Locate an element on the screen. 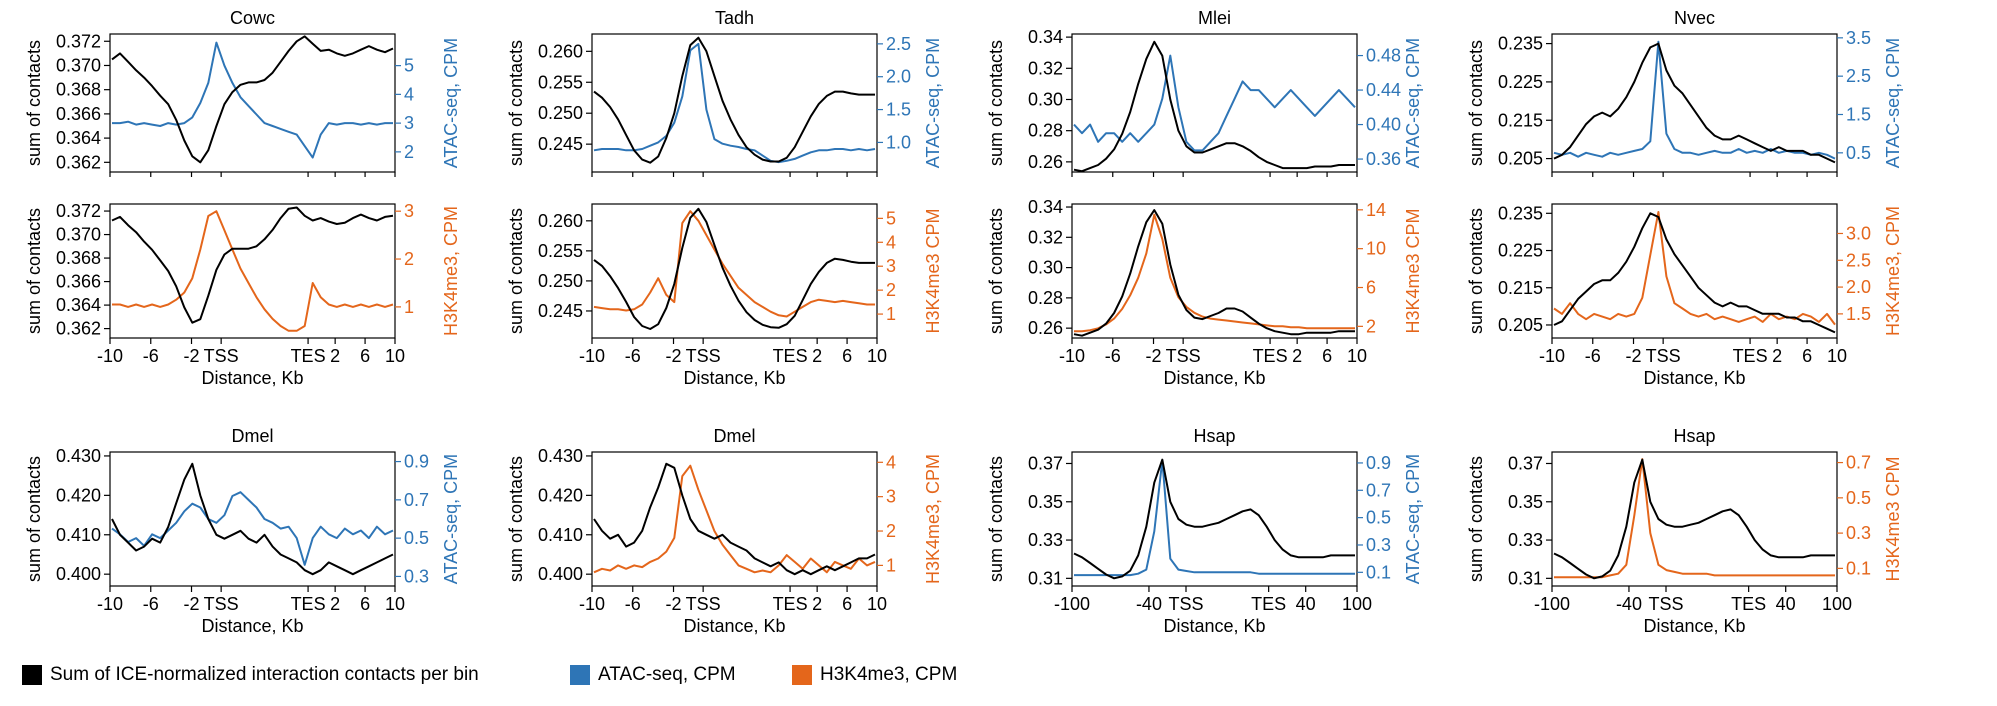  y-tick-label: 0.410 is located at coordinates (78, 535).